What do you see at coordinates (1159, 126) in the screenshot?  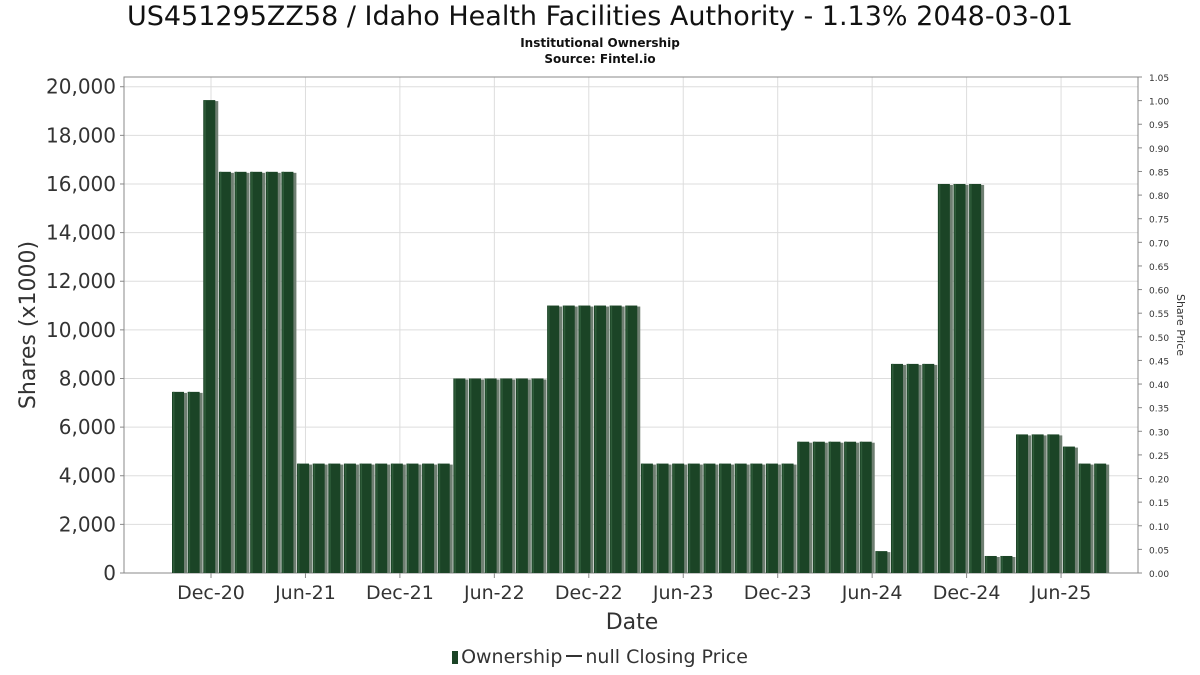 I see `y2-tick-label: 0.95` at bounding box center [1159, 126].